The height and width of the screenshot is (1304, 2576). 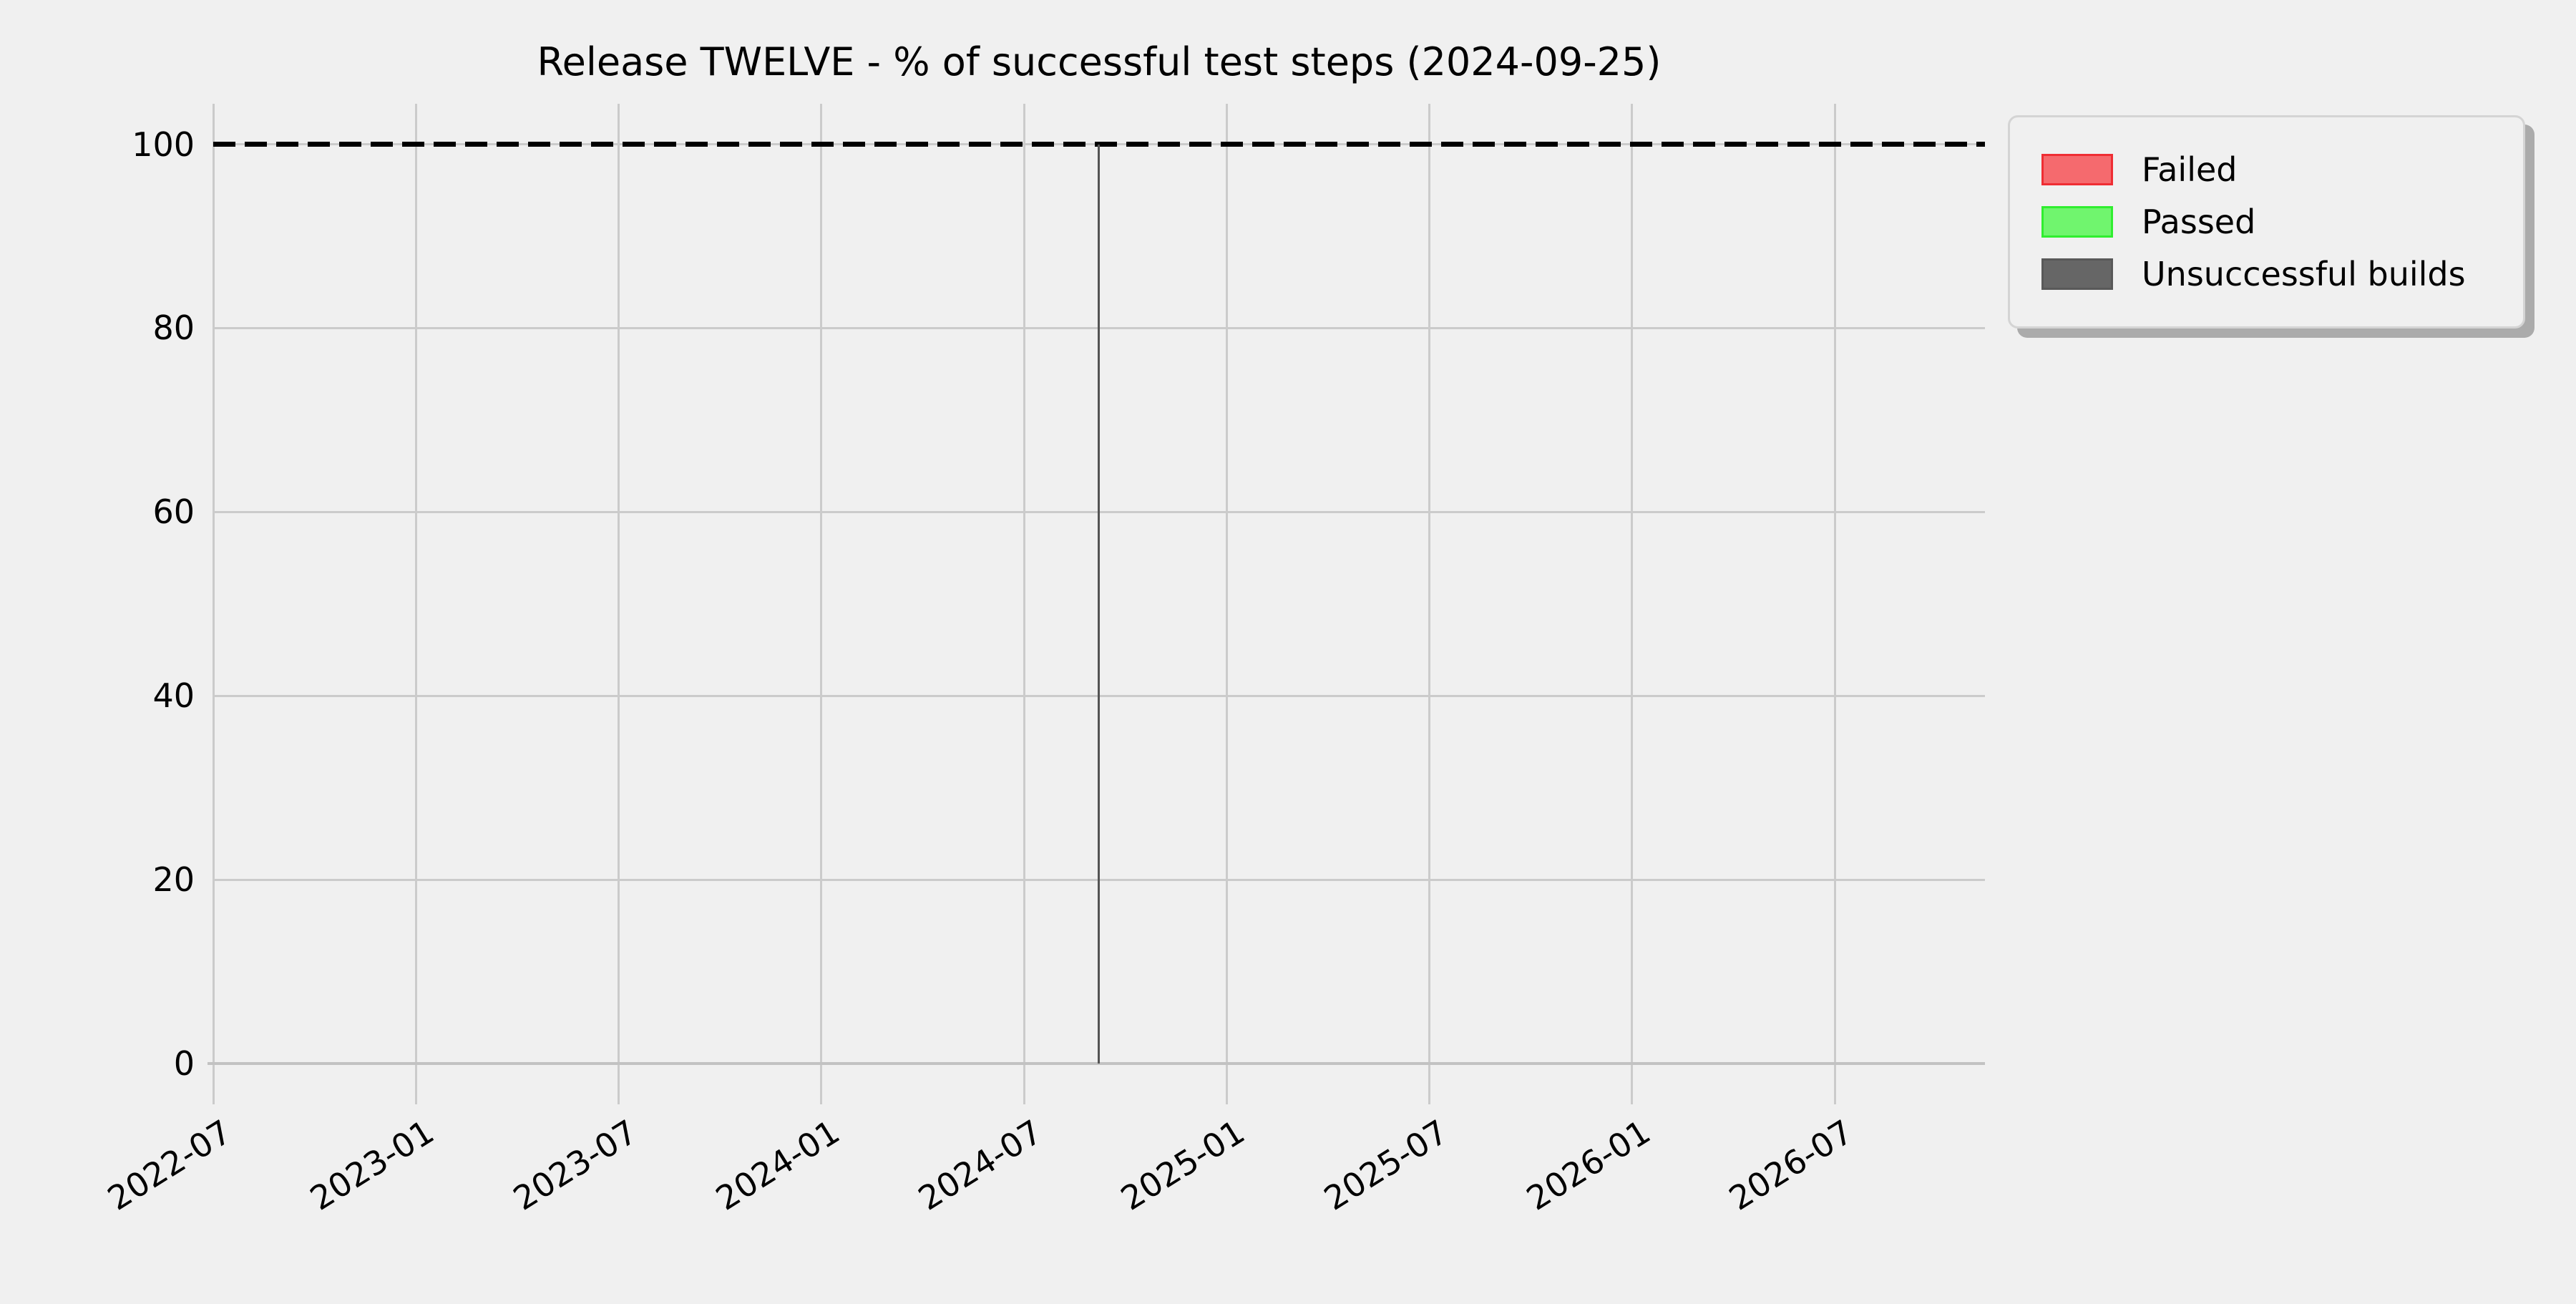 What do you see at coordinates (163, 145) in the screenshot?
I see `y-tick-label: 100` at bounding box center [163, 145].